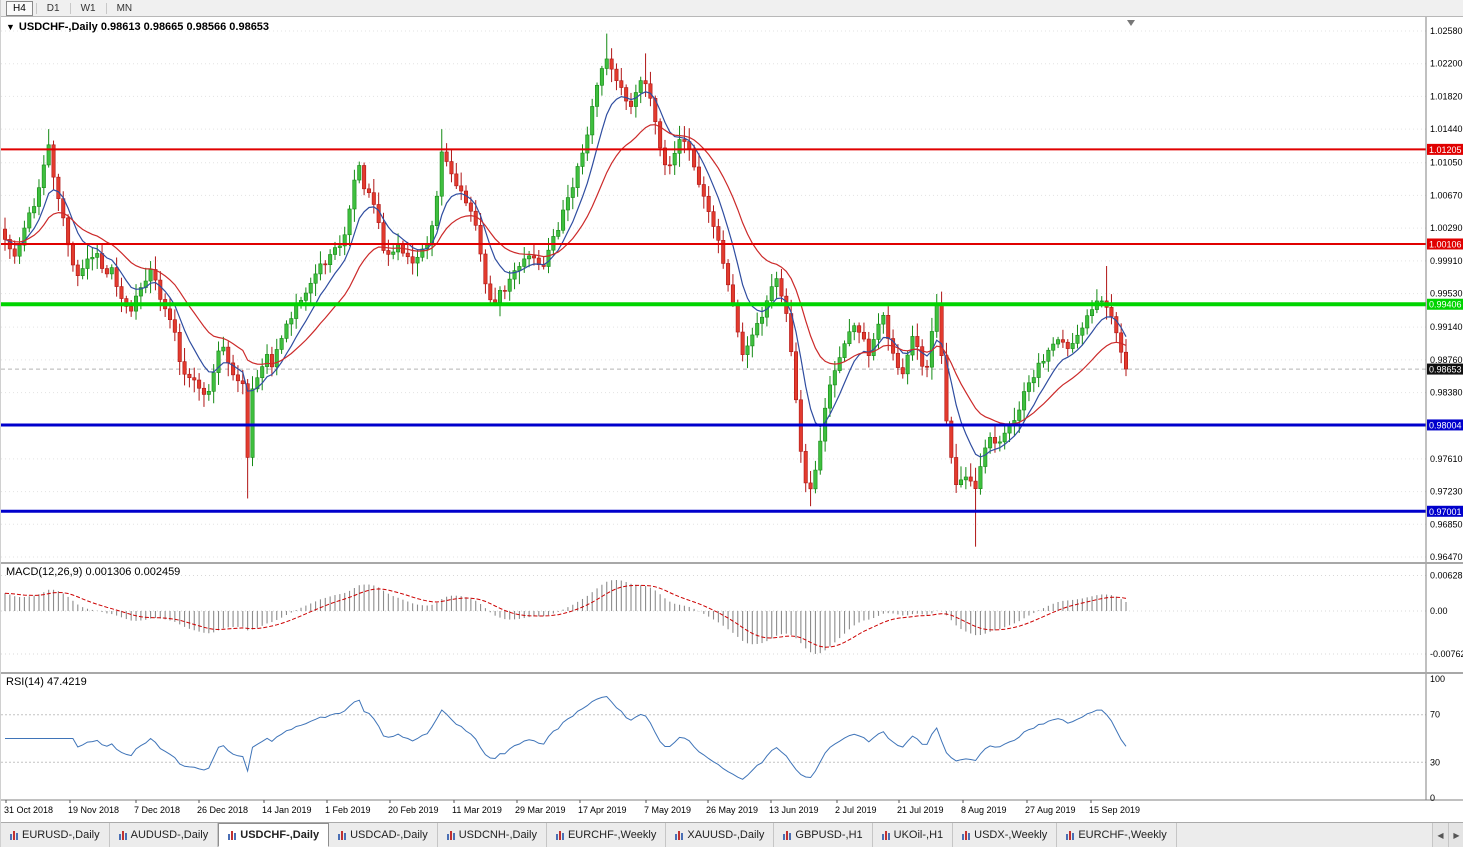 This screenshot has width=1463, height=847. Describe the element at coordinates (1446, 129) in the screenshot. I see `svg-text: 1.01440` at that location.